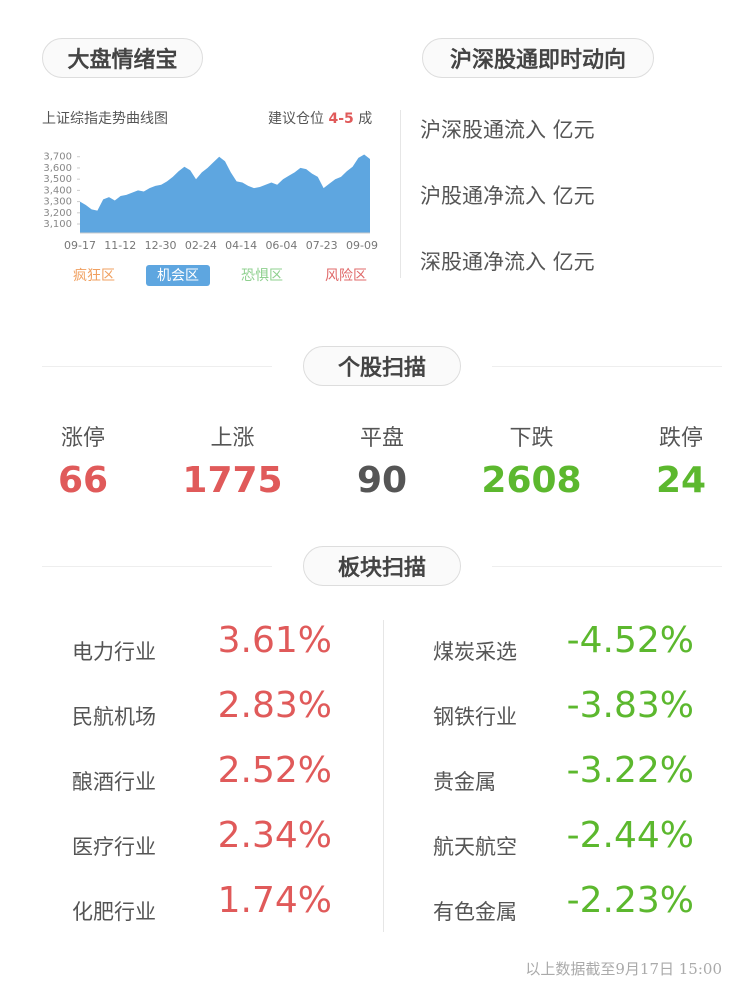 This screenshot has width=750, height=998. I want to click on sector-change: 1.74%, so click(274, 900).